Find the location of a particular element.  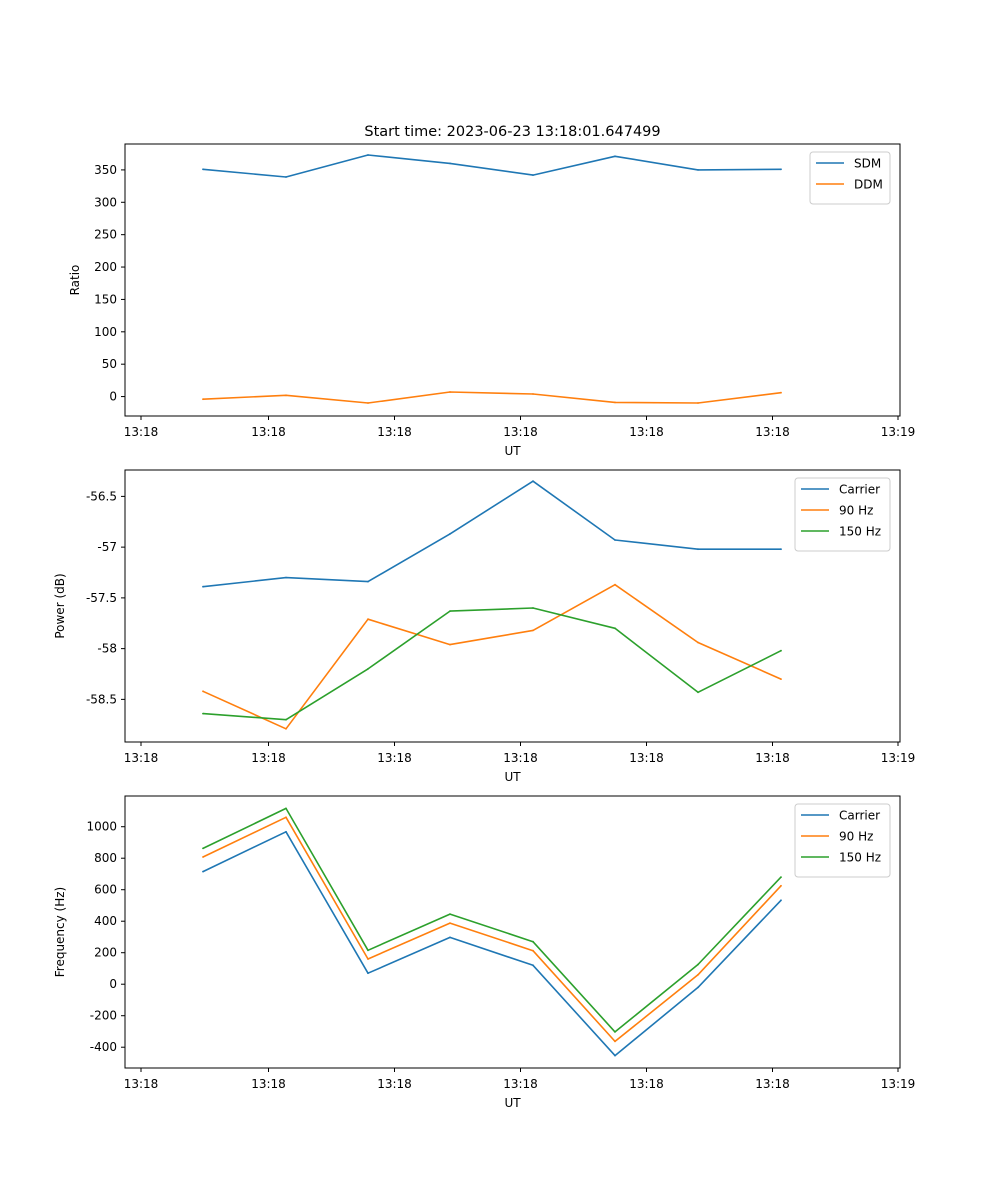

y-tick-label: 0 is located at coordinates (113, 397).